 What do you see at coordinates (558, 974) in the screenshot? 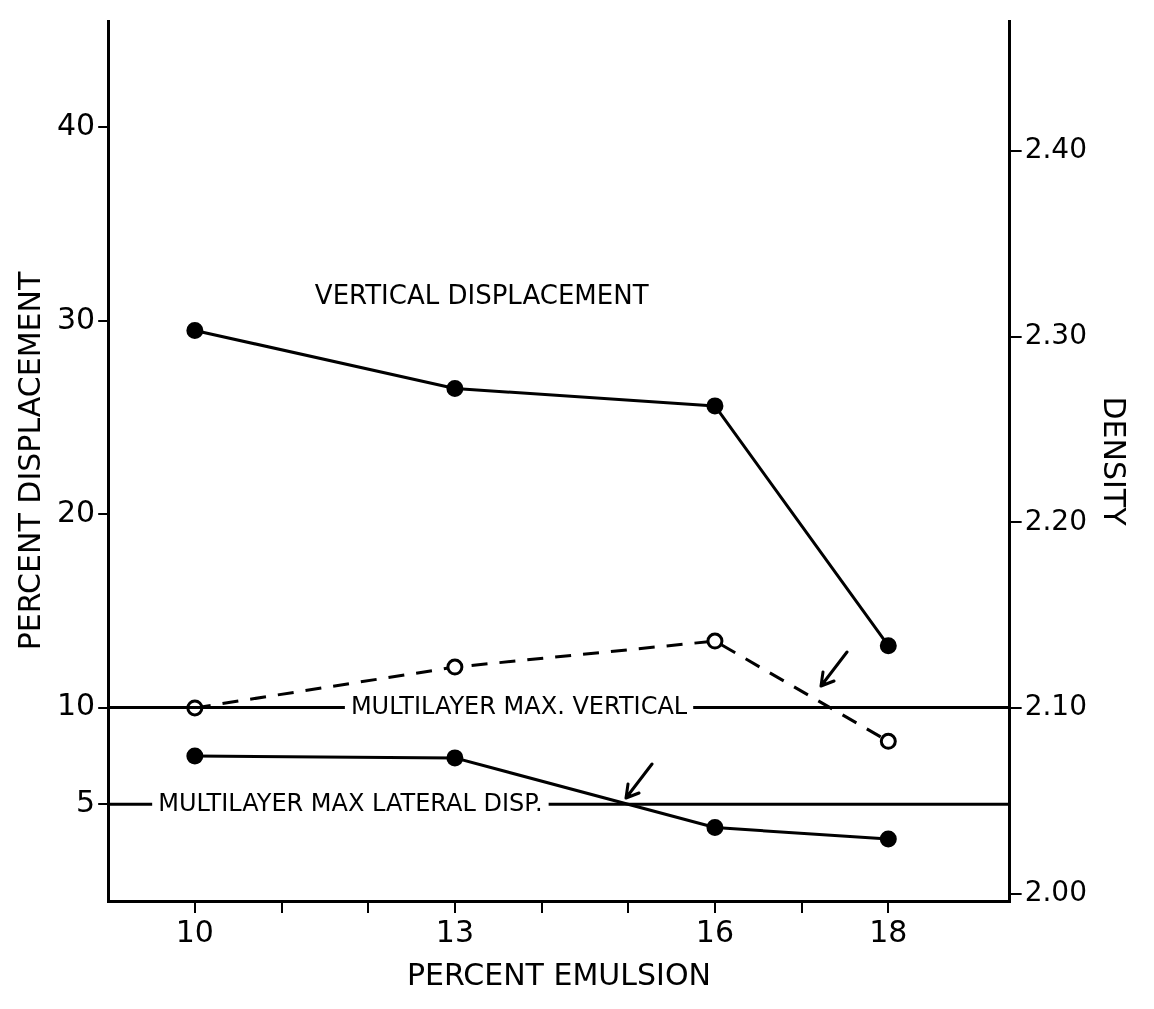
I see `x-axis-title: PERCENT EMULSION` at bounding box center [558, 974].